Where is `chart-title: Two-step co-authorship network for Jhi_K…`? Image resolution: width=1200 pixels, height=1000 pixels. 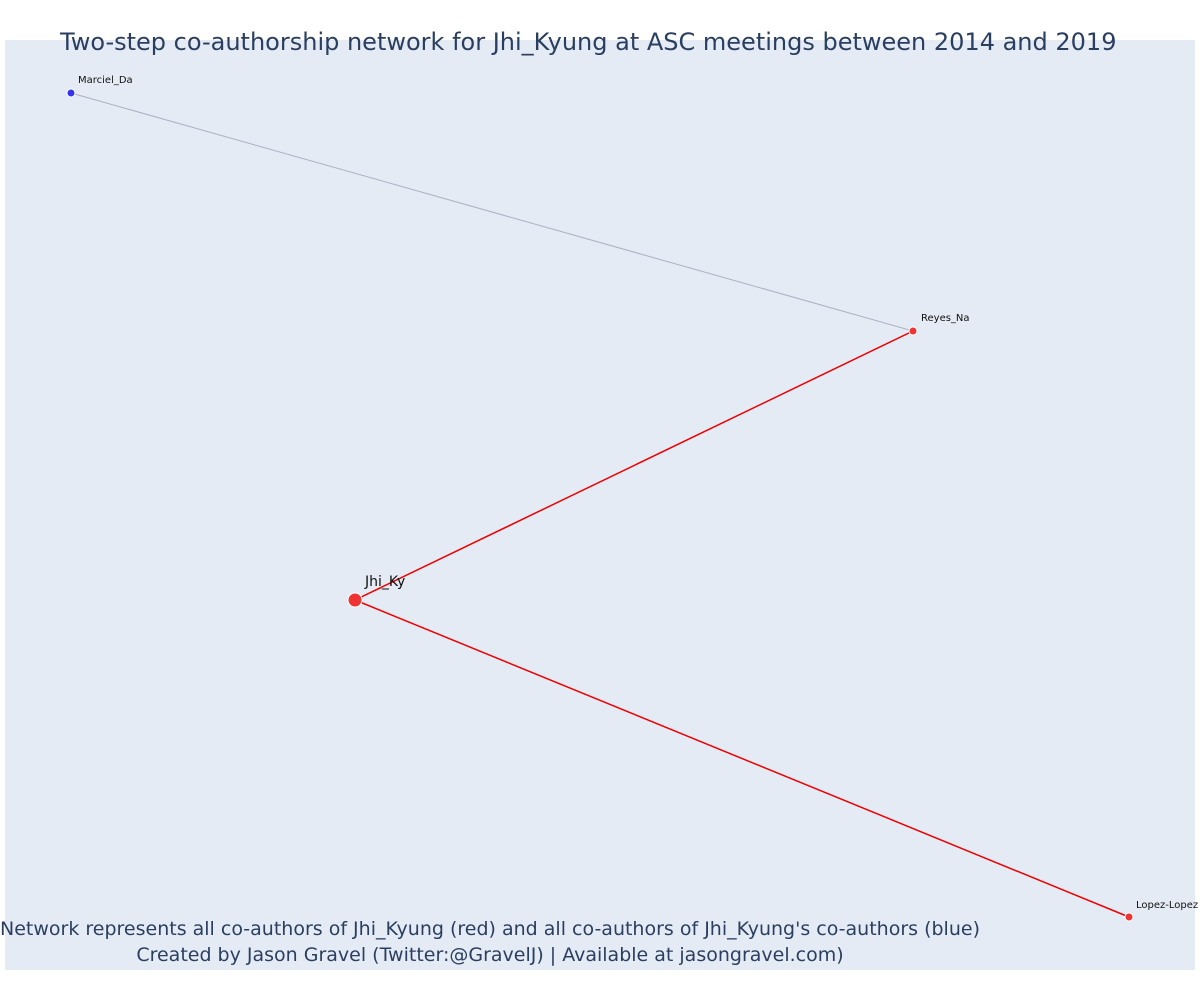 chart-title: Two-step co-authorship network for Jhi_K… is located at coordinates (588, 42).